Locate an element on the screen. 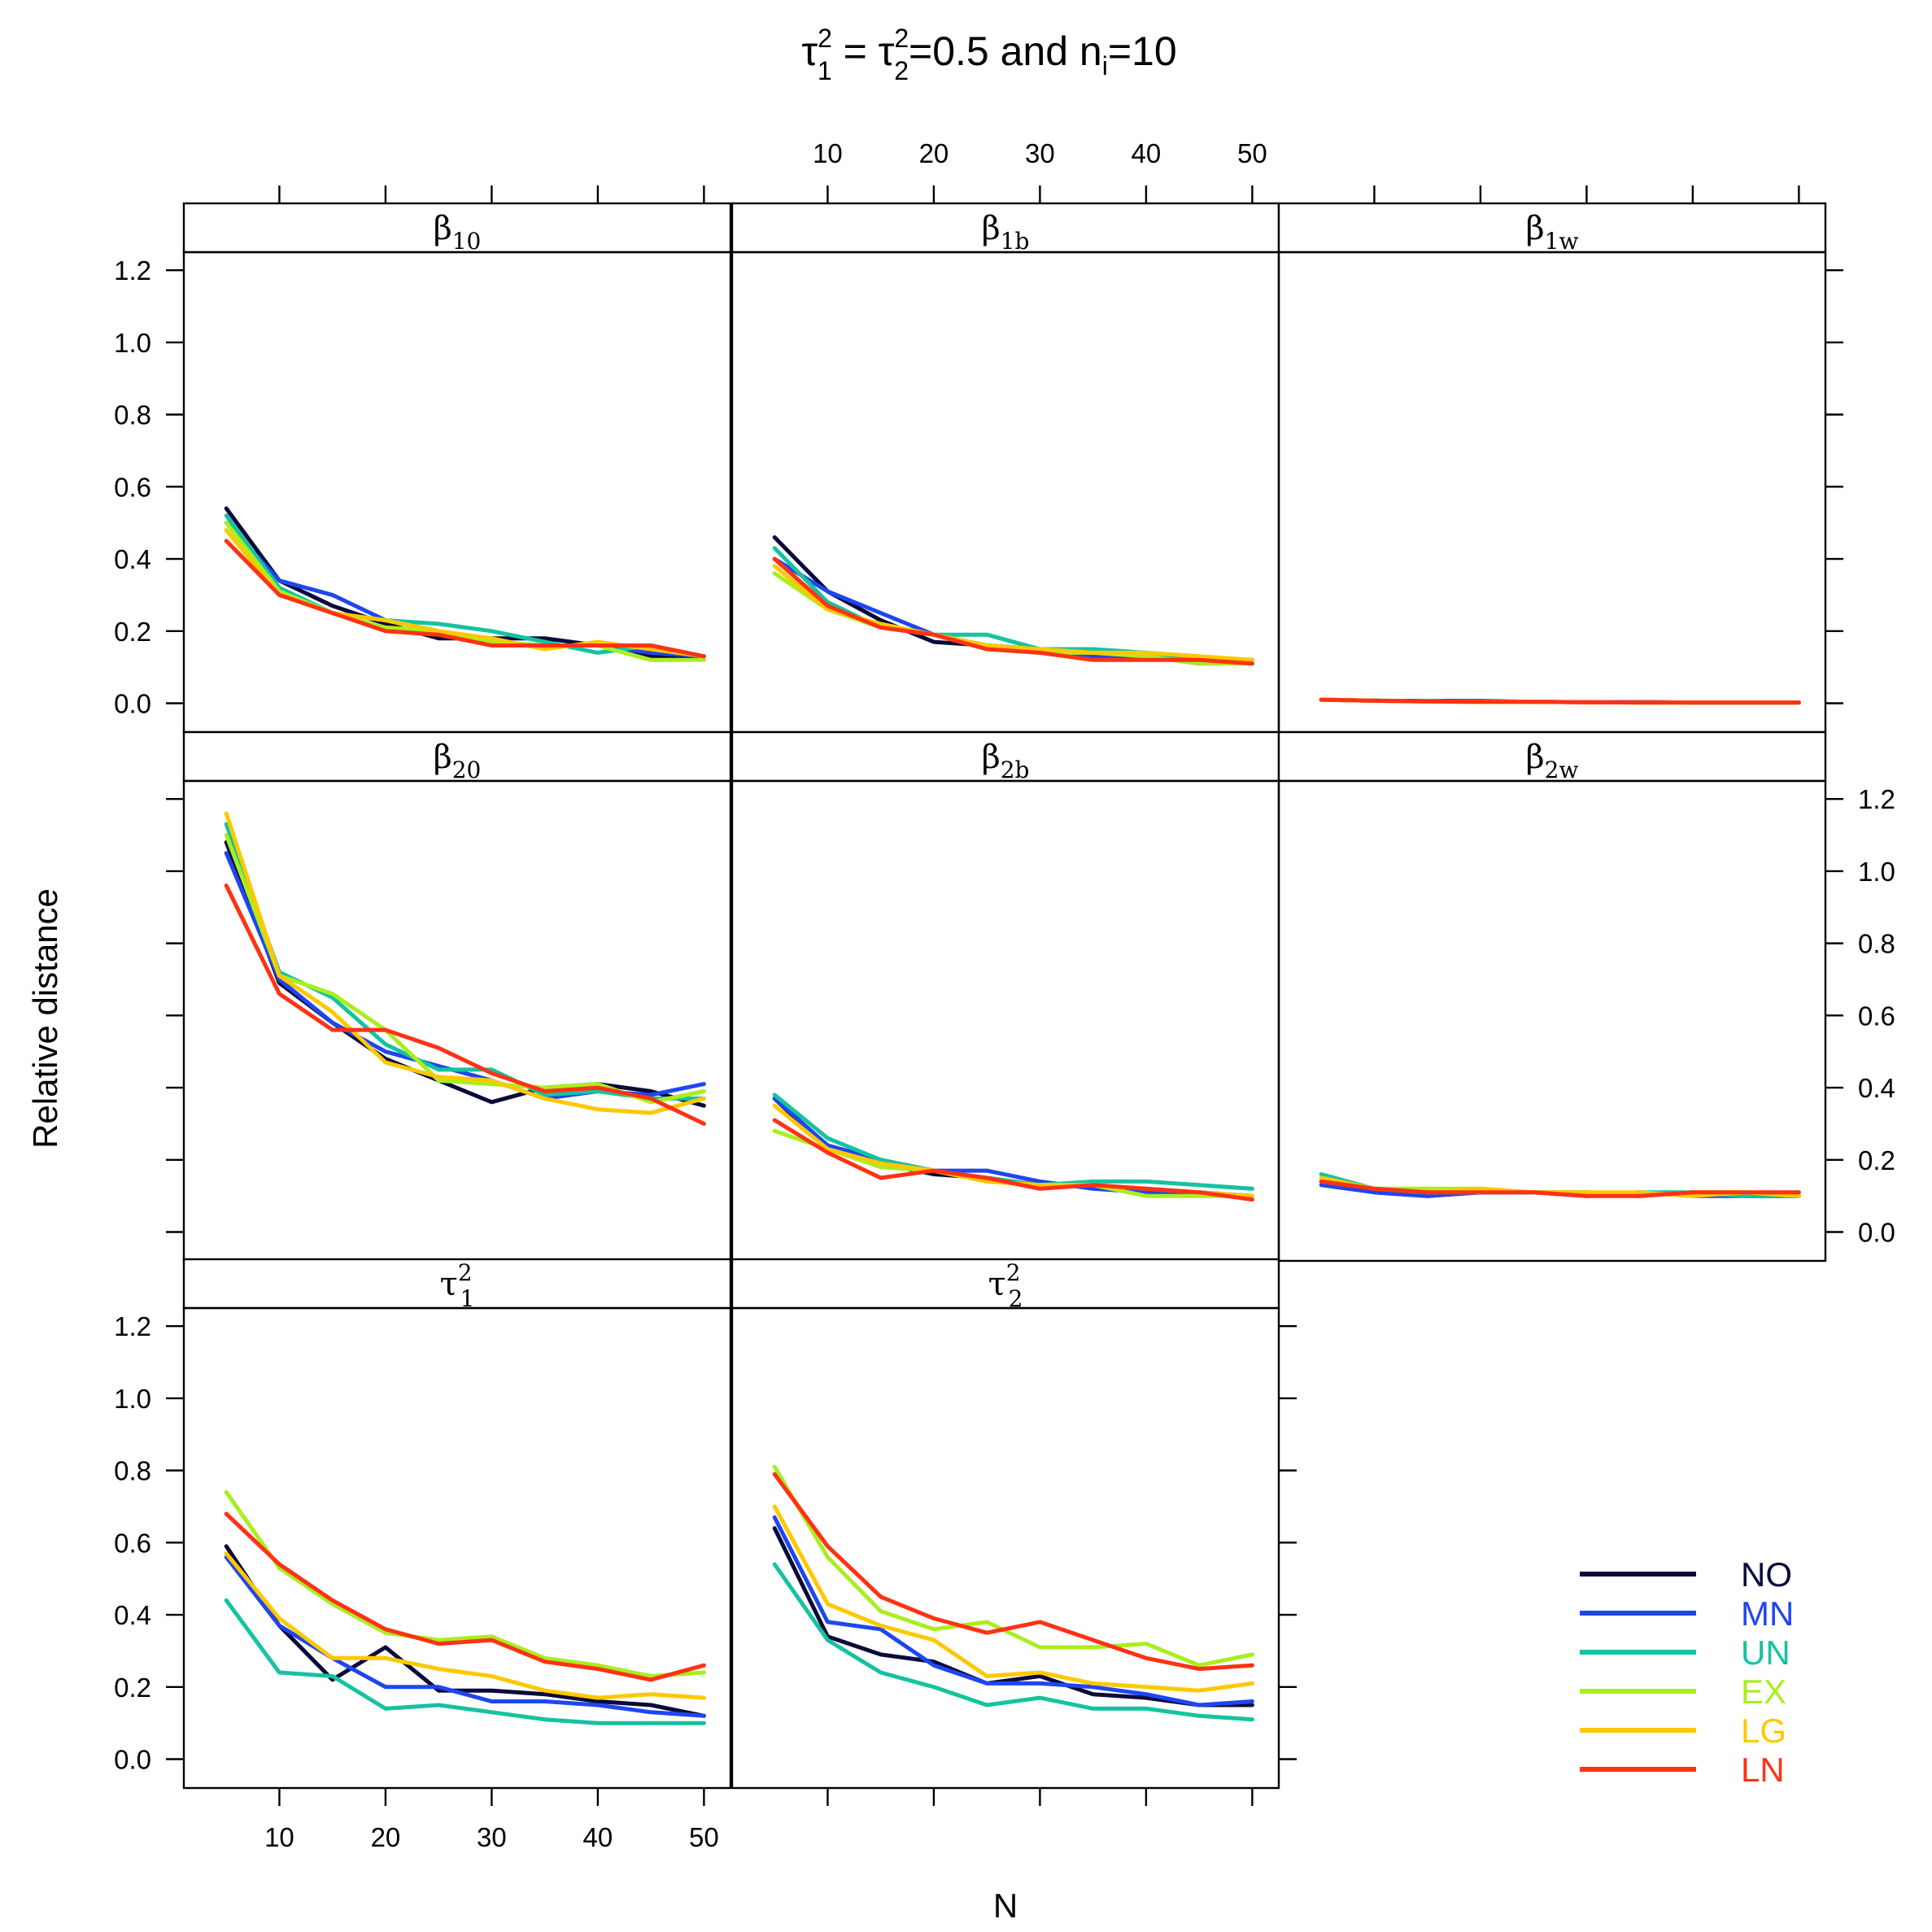 This screenshot has height=1932, width=1932. y-tick-label-left-0-4: 0.8 is located at coordinates (132, 415).